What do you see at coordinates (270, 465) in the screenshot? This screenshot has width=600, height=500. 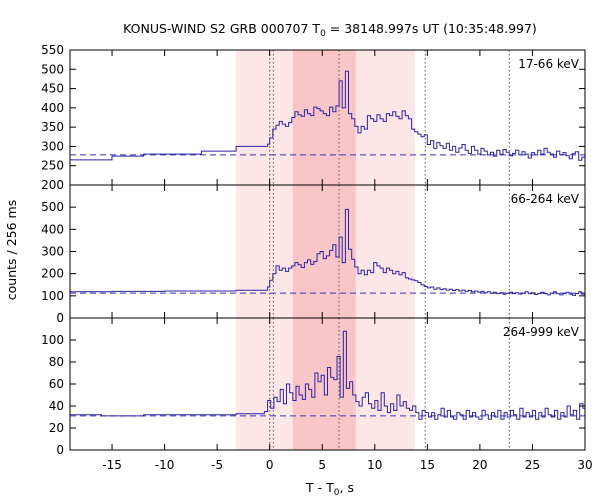 I see `x-tick-label: 0` at bounding box center [270, 465].